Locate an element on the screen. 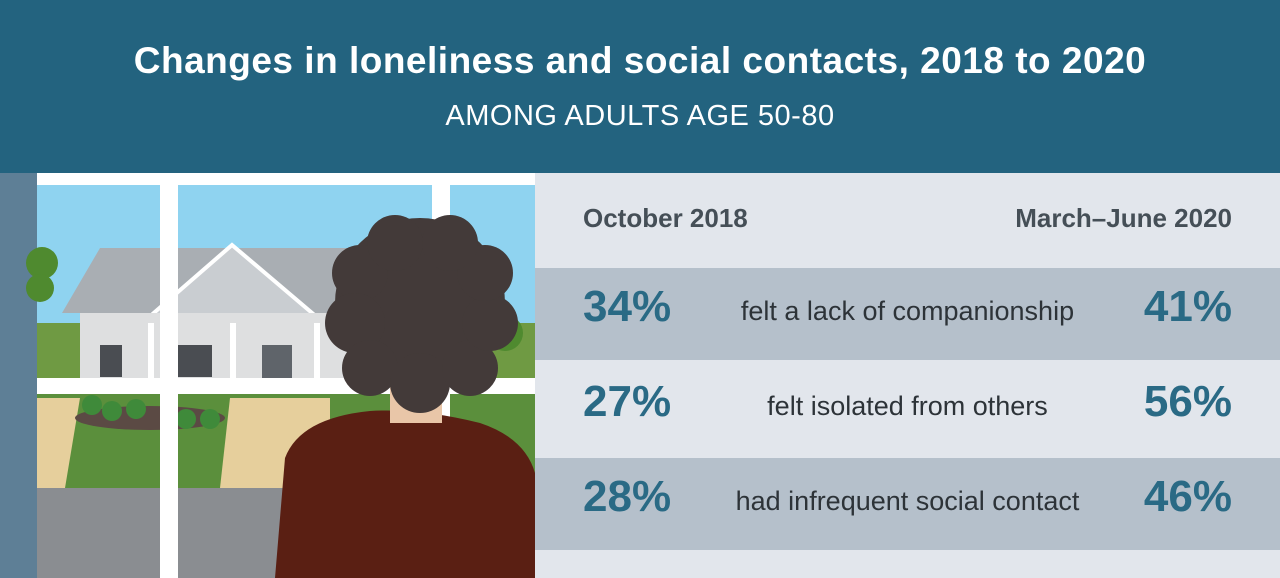 The image size is (1280, 578). value-2018: 28% is located at coordinates (627, 496).